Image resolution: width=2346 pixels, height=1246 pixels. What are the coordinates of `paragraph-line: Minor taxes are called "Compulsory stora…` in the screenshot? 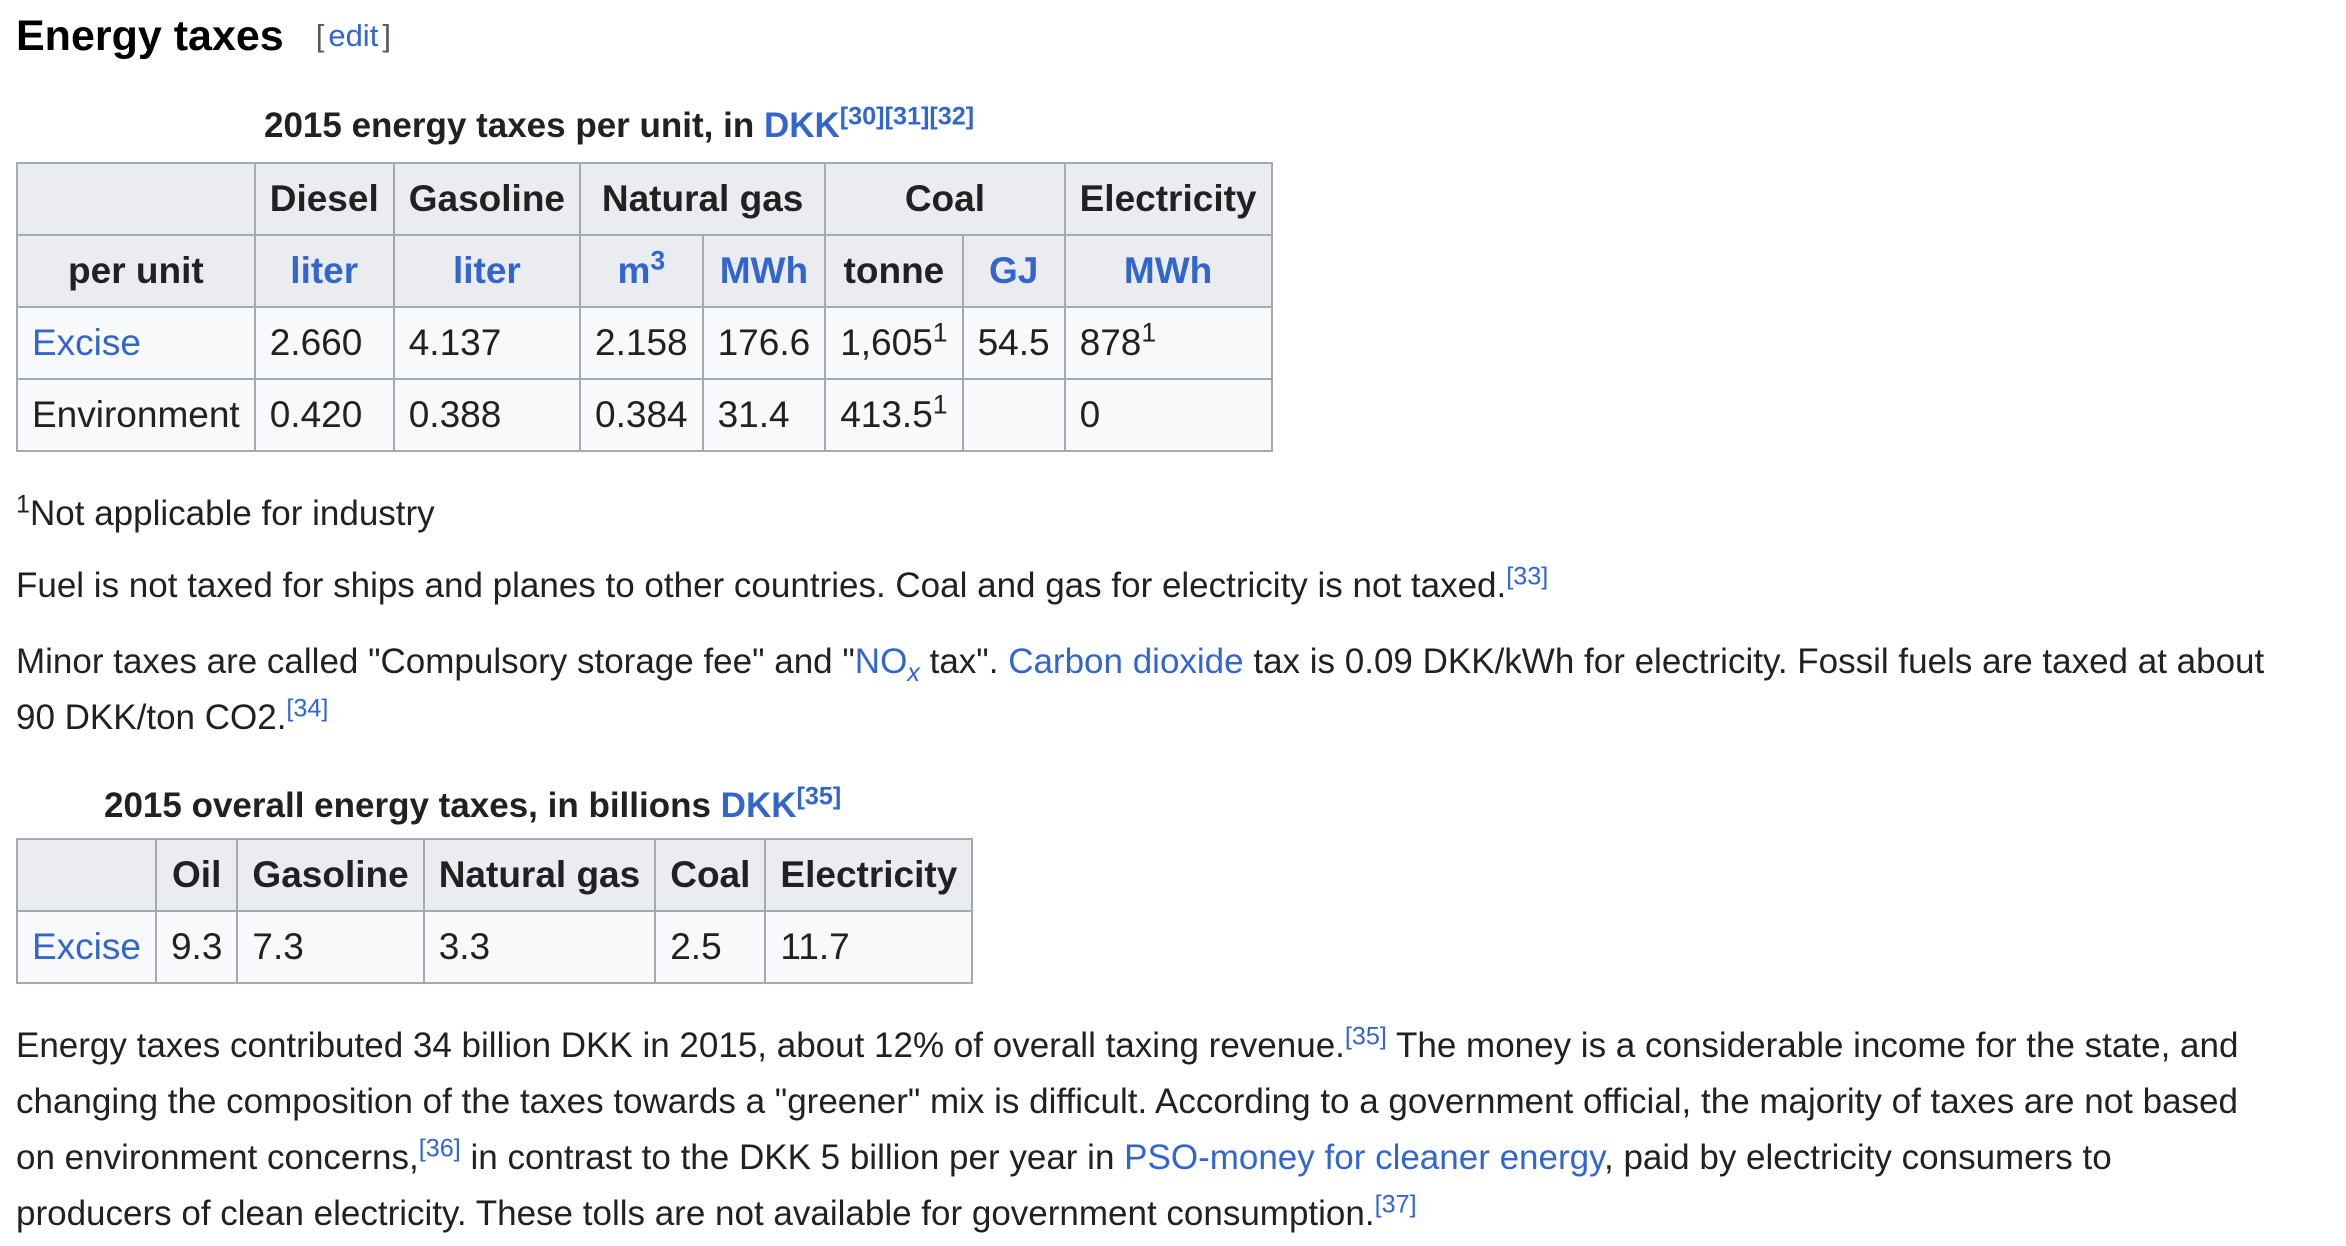 It's located at (1140, 662).